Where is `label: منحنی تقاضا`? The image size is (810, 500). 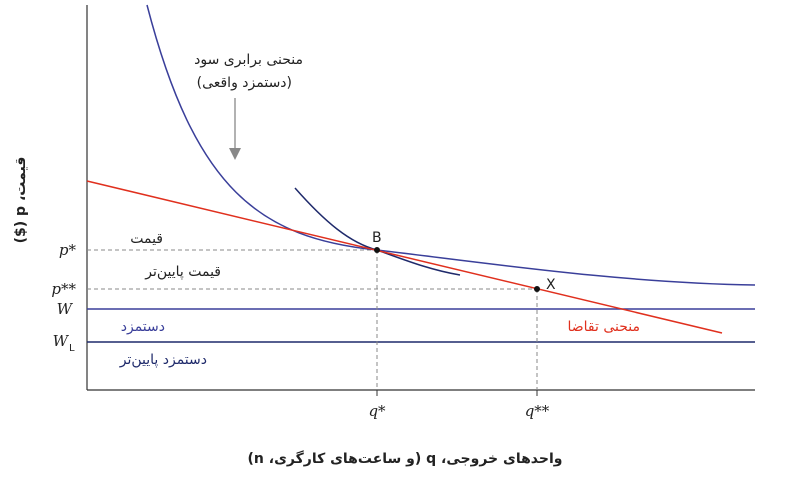
label: منحنی تقاضا is located at coordinates (603, 327).